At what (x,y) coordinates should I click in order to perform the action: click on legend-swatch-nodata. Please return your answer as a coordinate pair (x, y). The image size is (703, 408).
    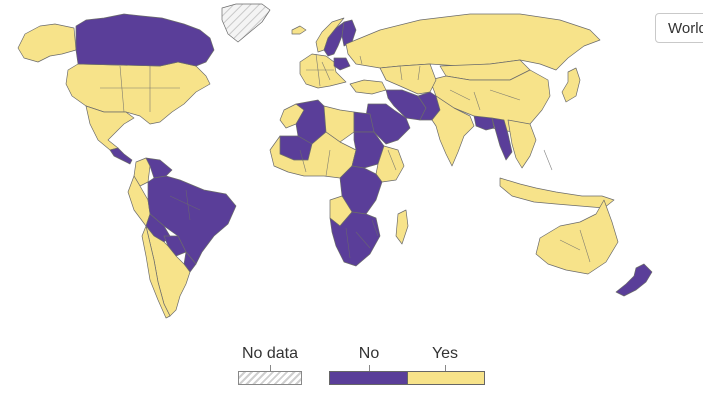
    Looking at the image, I should click on (270, 378).